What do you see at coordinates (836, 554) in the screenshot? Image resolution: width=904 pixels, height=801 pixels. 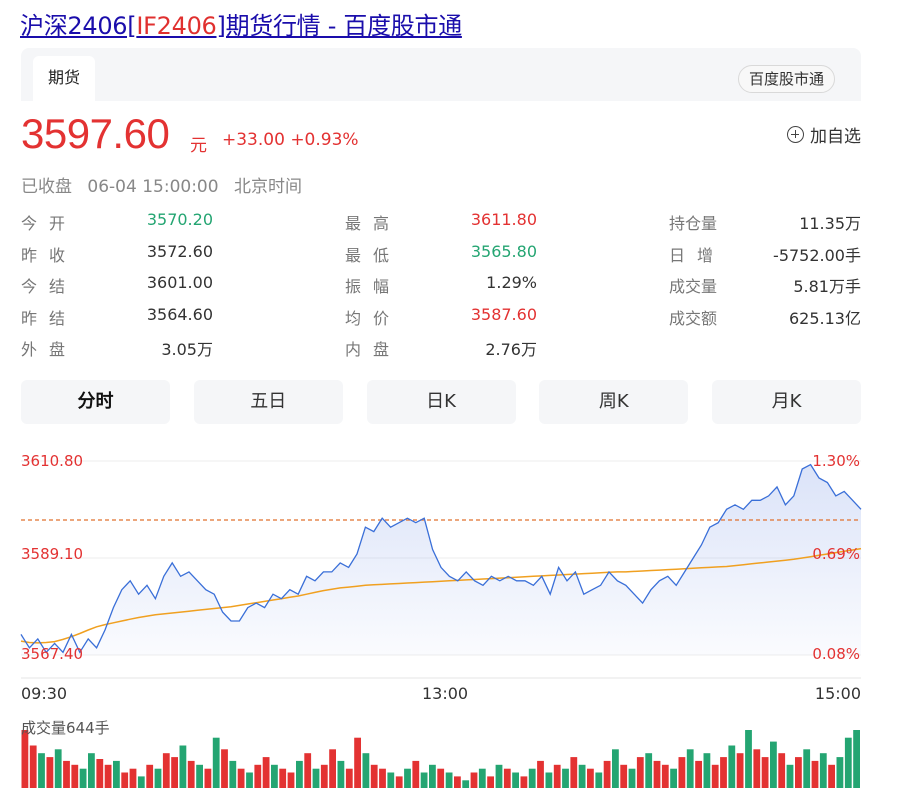 I see `y-tick-right-mid: 0.69%` at bounding box center [836, 554].